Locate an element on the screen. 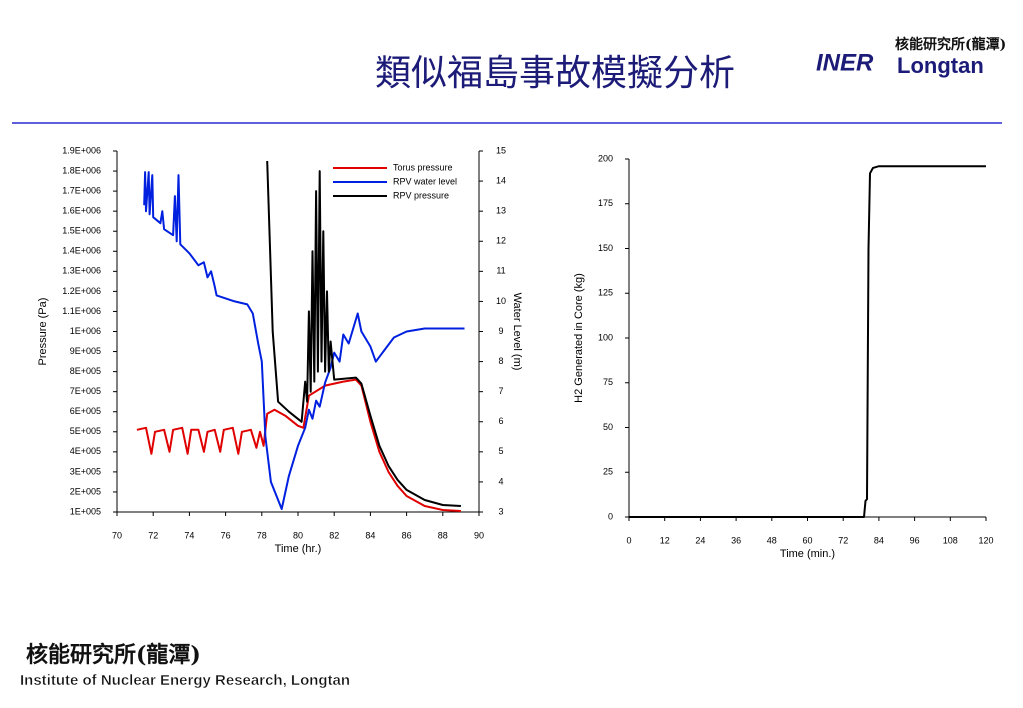 The image size is (1023, 708). x-tick-label: 86 is located at coordinates (407, 535).